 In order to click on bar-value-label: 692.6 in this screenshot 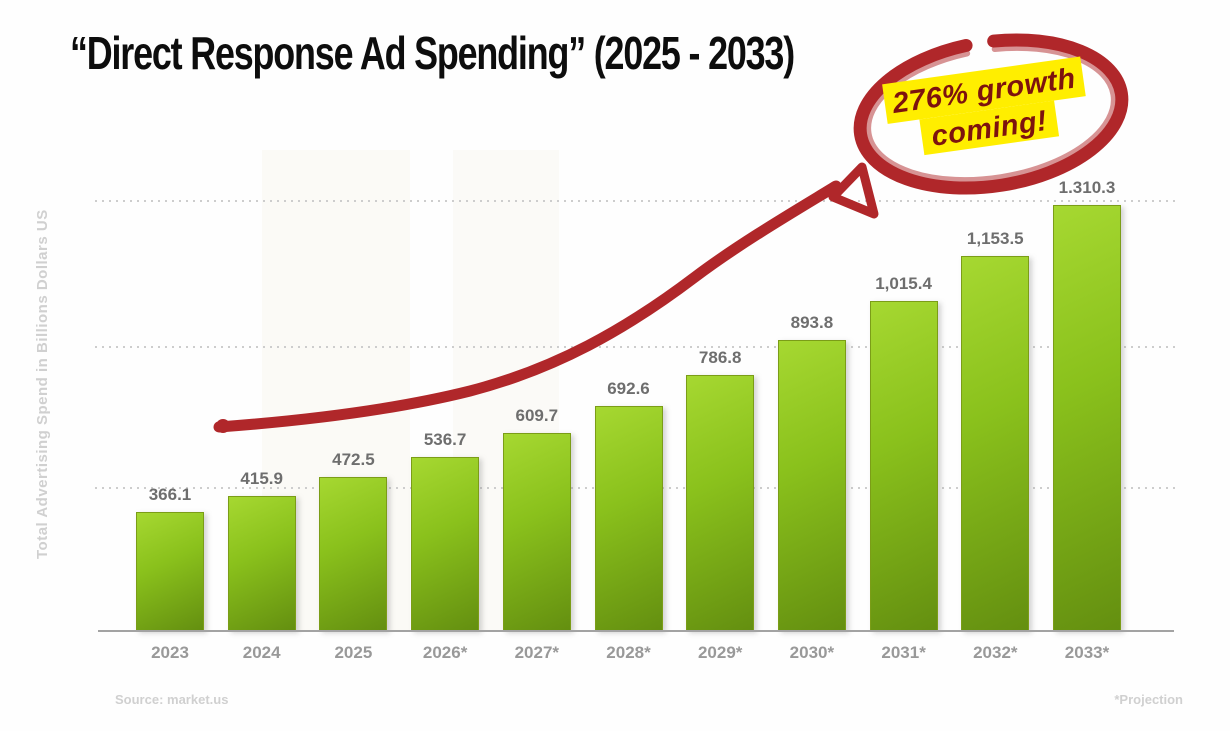, I will do `click(628, 388)`.